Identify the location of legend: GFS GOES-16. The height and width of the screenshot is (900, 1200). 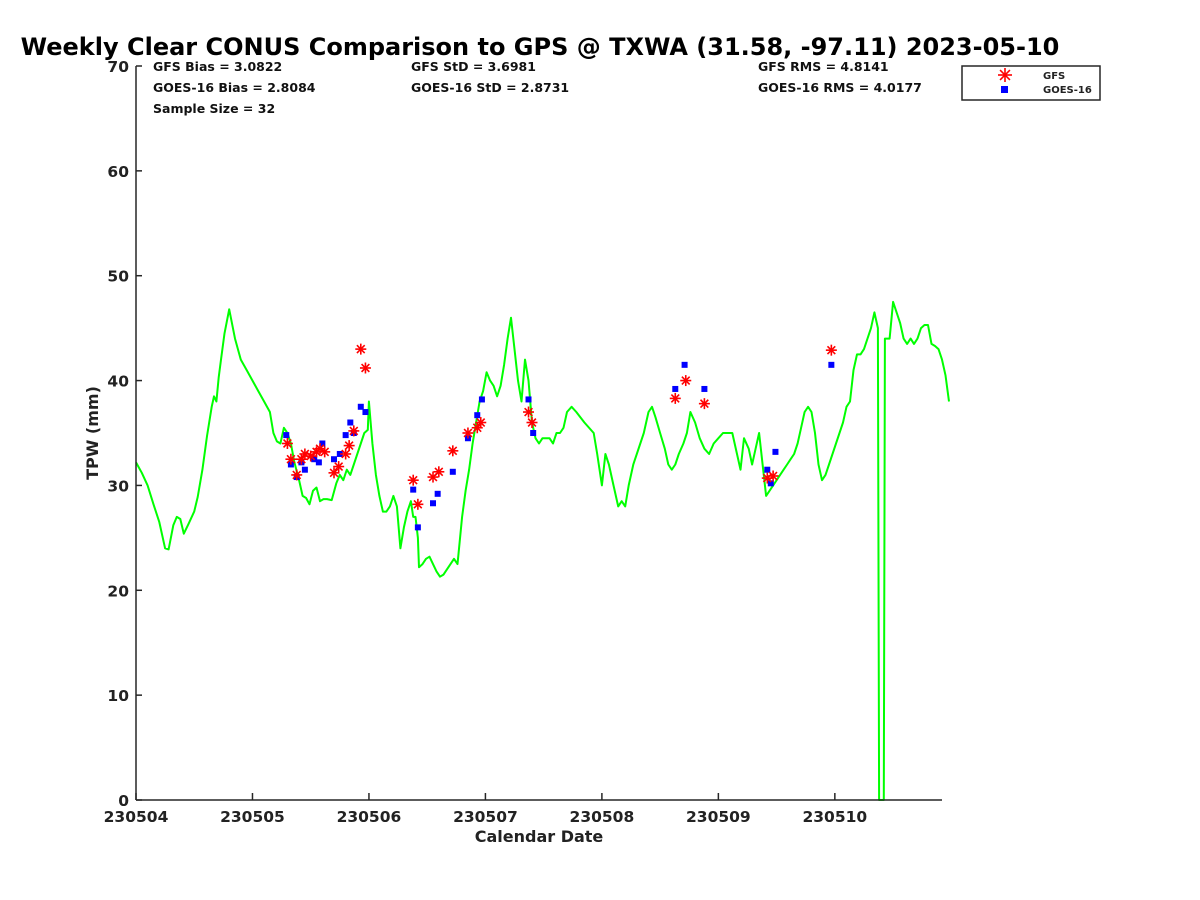
(1031, 83).